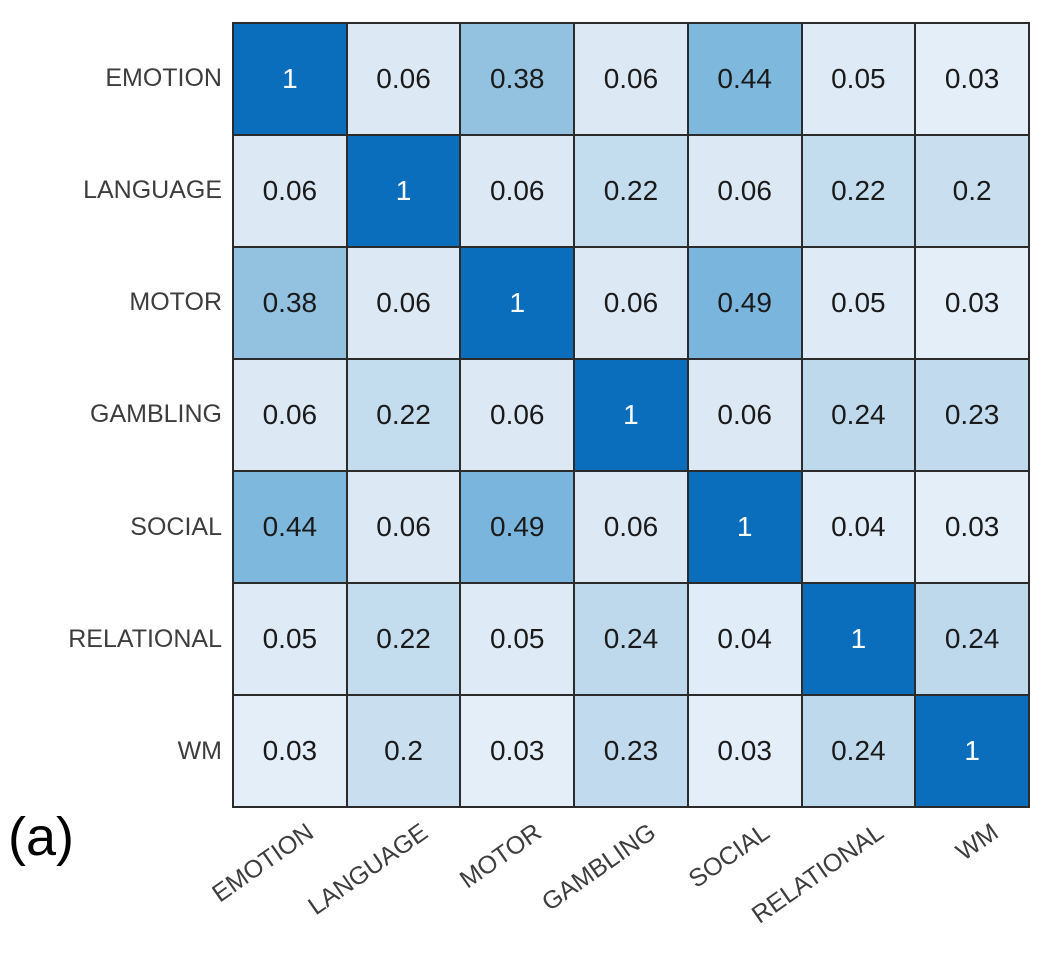  Describe the element at coordinates (152, 189) in the screenshot. I see `y-axis-label: LANGUAGE` at that location.